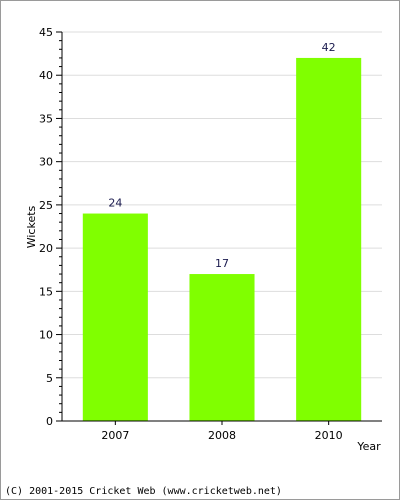  What do you see at coordinates (49, 421) in the screenshot?
I see `y-tick-label: 0` at bounding box center [49, 421].